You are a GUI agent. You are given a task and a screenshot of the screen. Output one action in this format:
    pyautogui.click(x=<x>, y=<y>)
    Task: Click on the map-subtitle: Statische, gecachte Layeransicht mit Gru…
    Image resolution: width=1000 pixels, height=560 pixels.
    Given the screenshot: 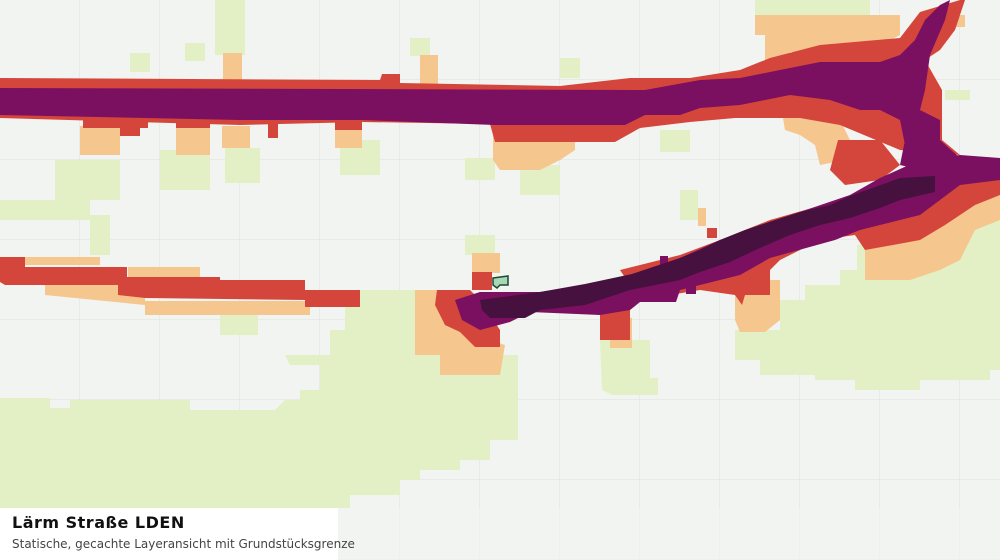 What is the action you would take?
    pyautogui.click(x=183, y=544)
    